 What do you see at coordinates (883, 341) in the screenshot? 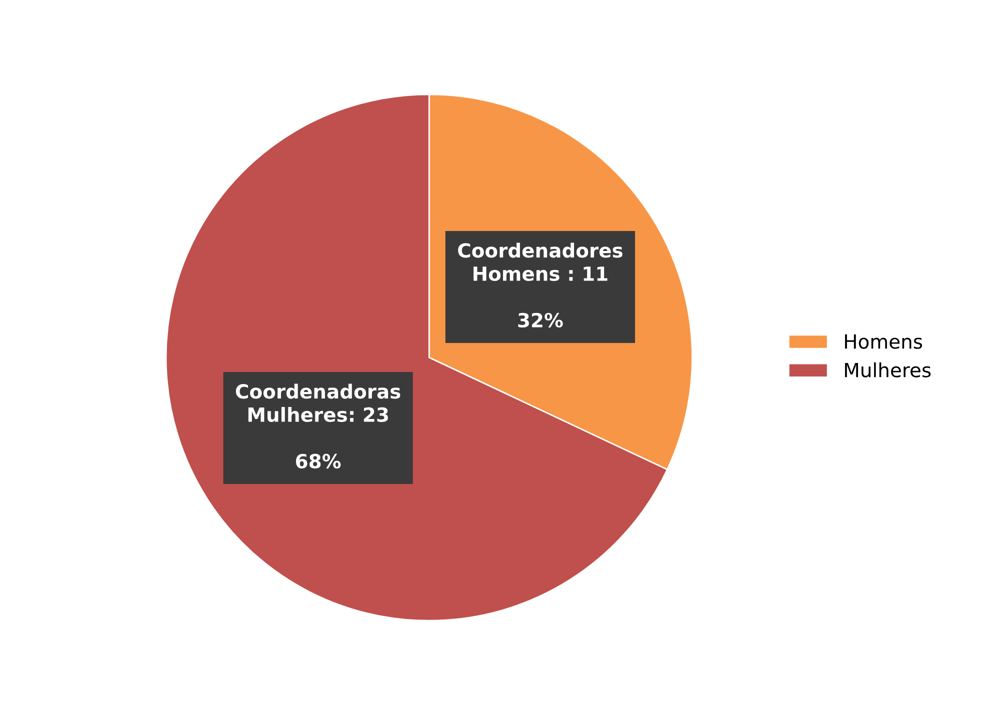
I see `legend-label: Homens` at bounding box center [883, 341].